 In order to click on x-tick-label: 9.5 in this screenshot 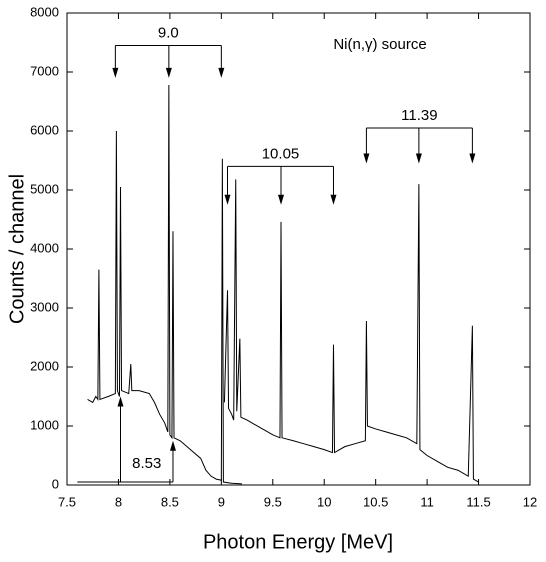, I will do `click(273, 501)`.